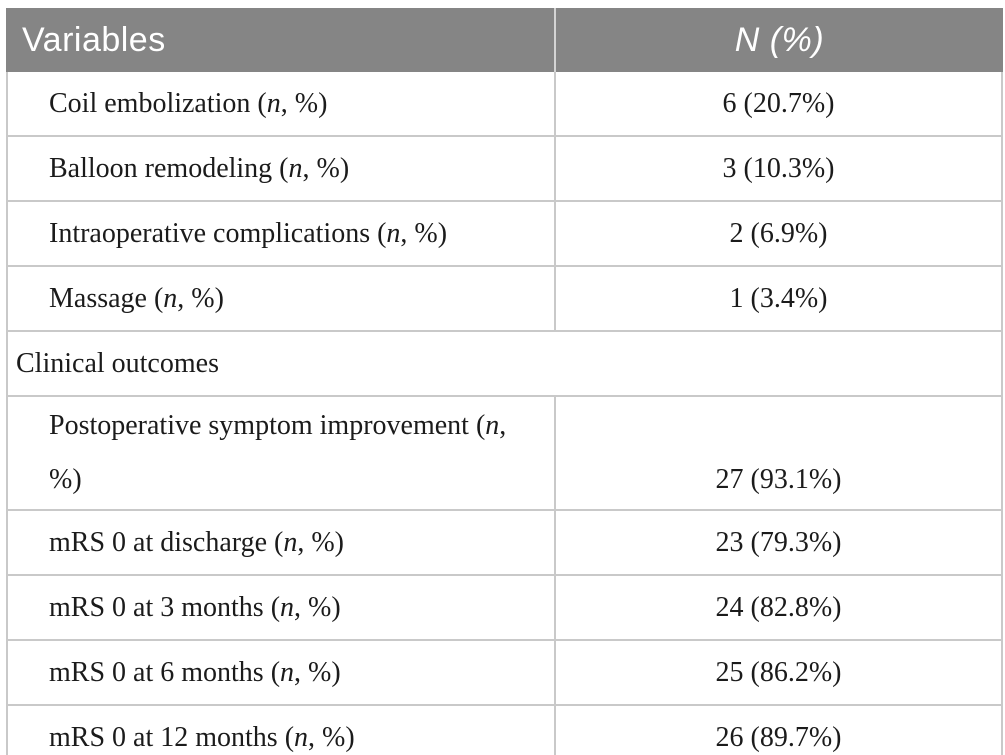 The width and height of the screenshot is (1005, 755). Describe the element at coordinates (280, 40) in the screenshot. I see `column-header-variables: Variables` at that location.